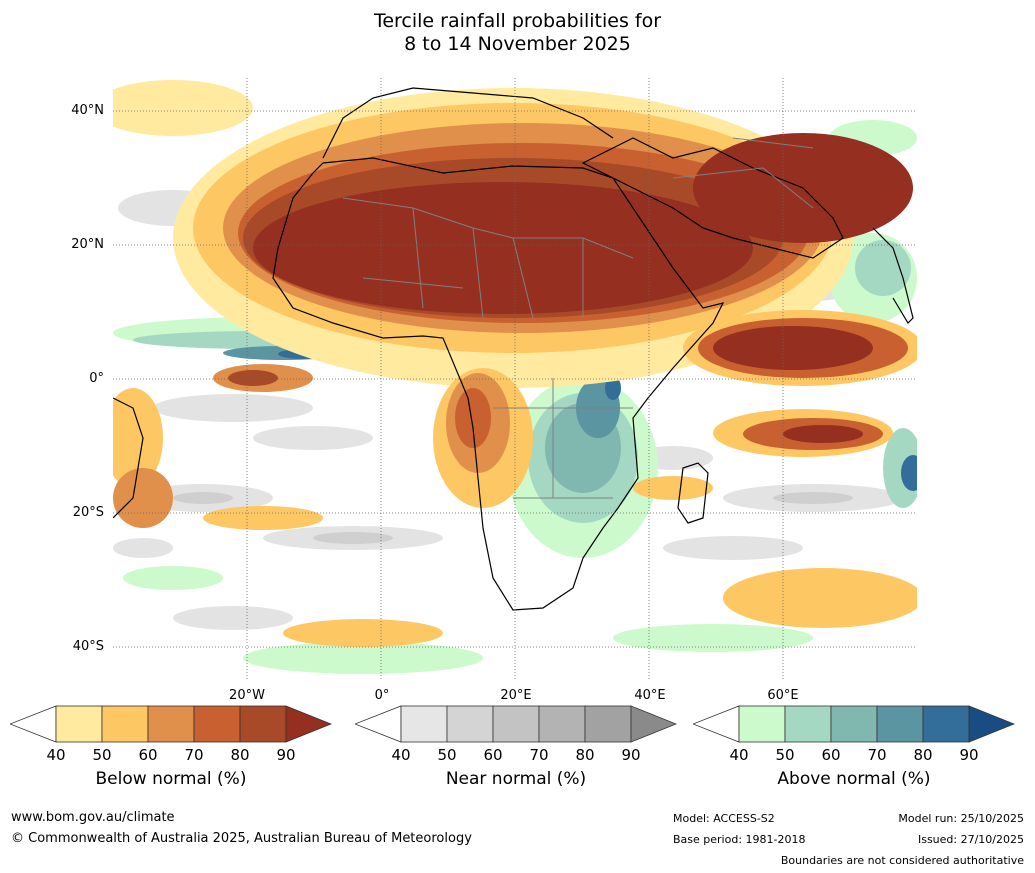  Describe the element at coordinates (170, 755) in the screenshot. I see `legend-below-normal: 40 50 60 70 80 90 Below normal (%)` at that location.